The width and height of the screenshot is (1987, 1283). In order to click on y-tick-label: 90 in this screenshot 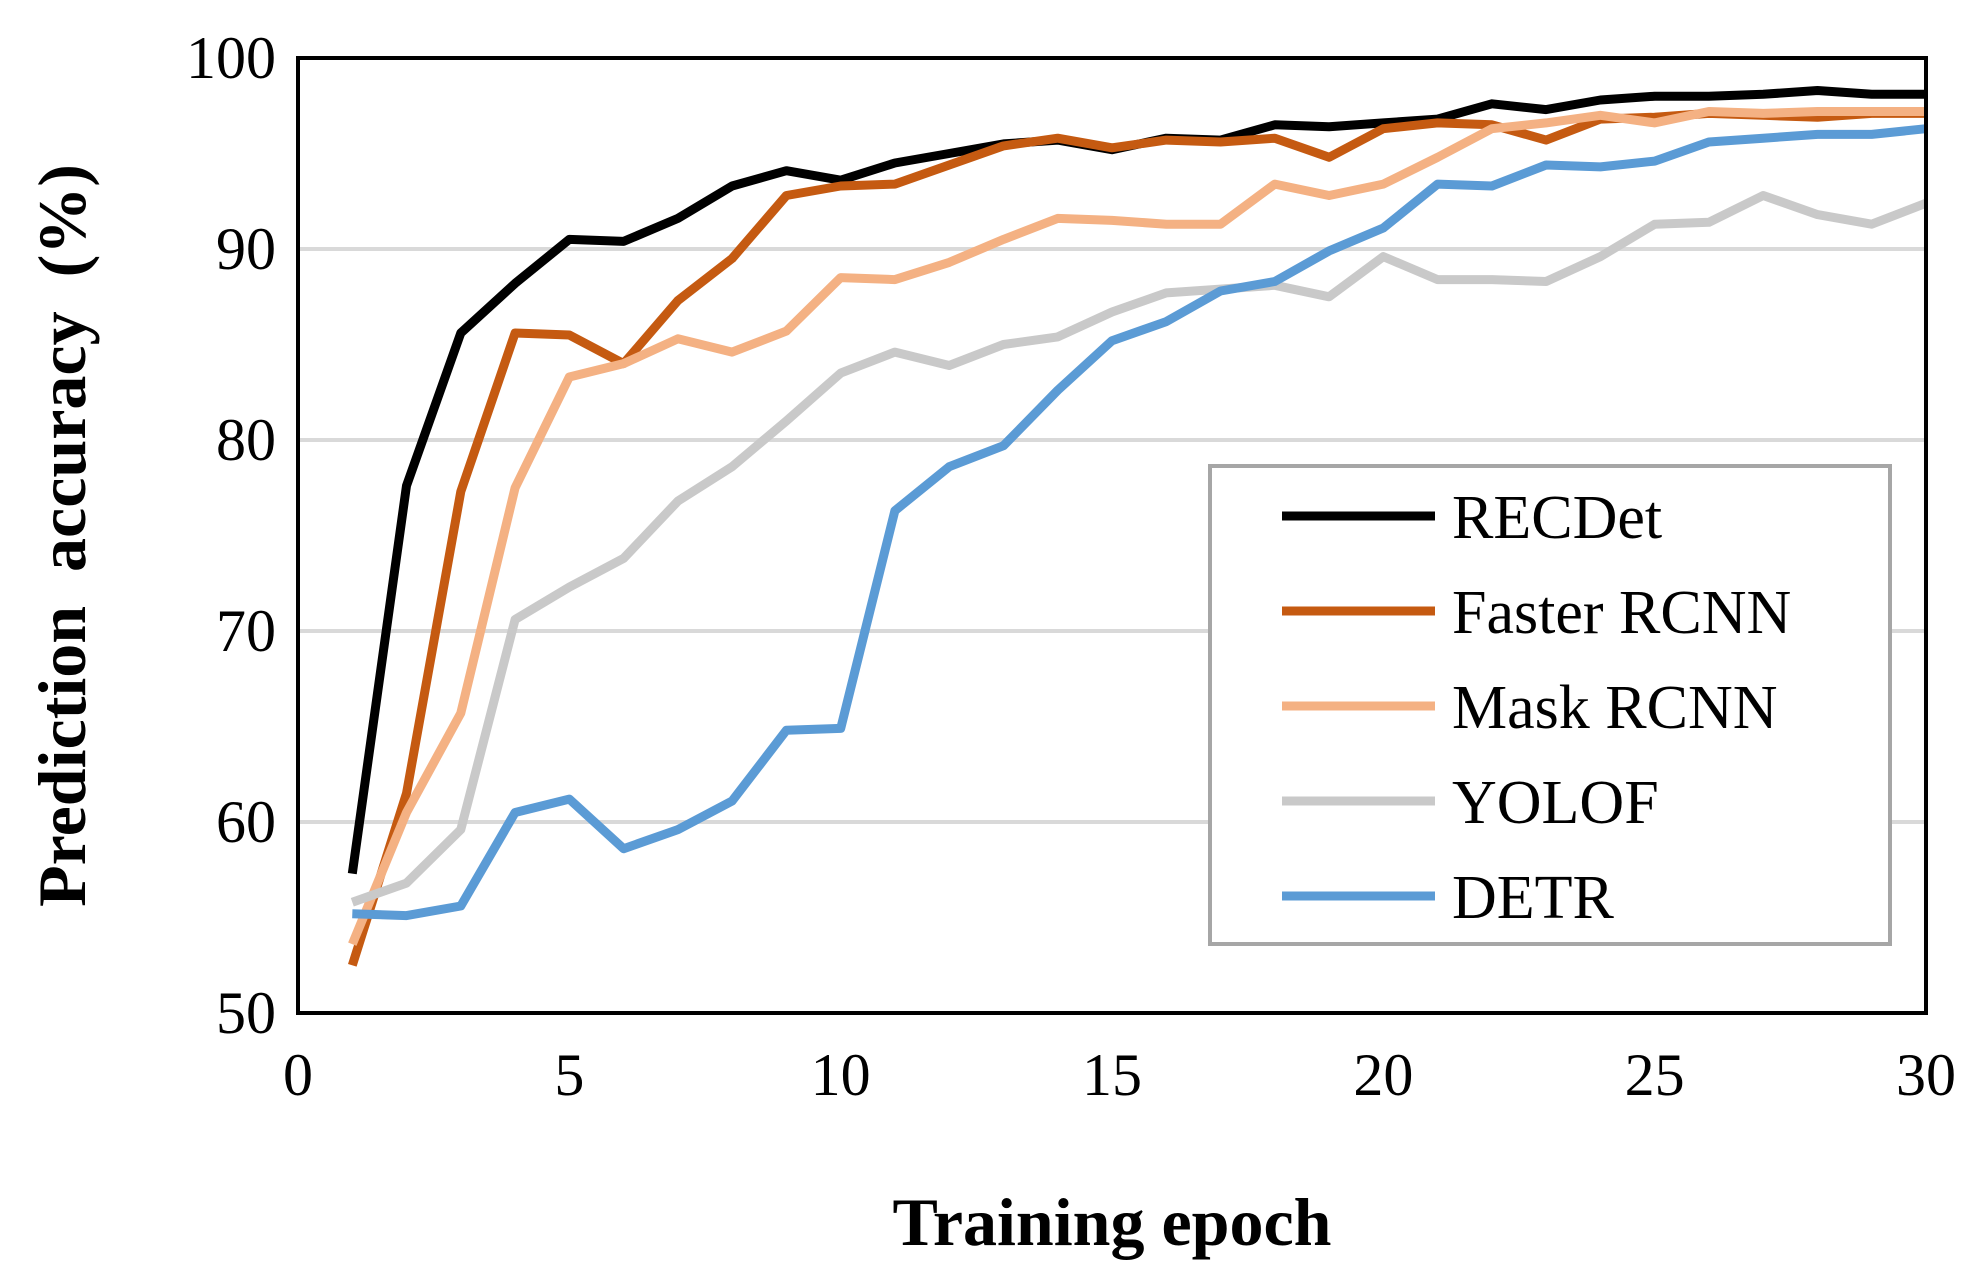, I will do `click(246, 249)`.